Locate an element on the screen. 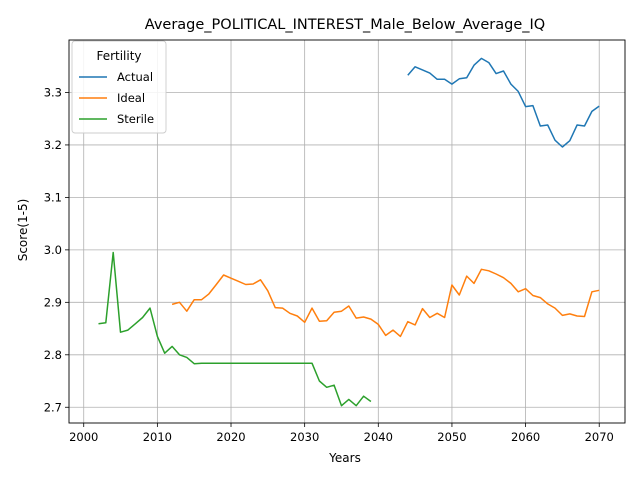 Image resolution: width=640 pixels, height=484 pixels. y-axis-ticks: 2.7 2.8 2.9 3.0 3.1 3.2 3.3 is located at coordinates (56, 249).